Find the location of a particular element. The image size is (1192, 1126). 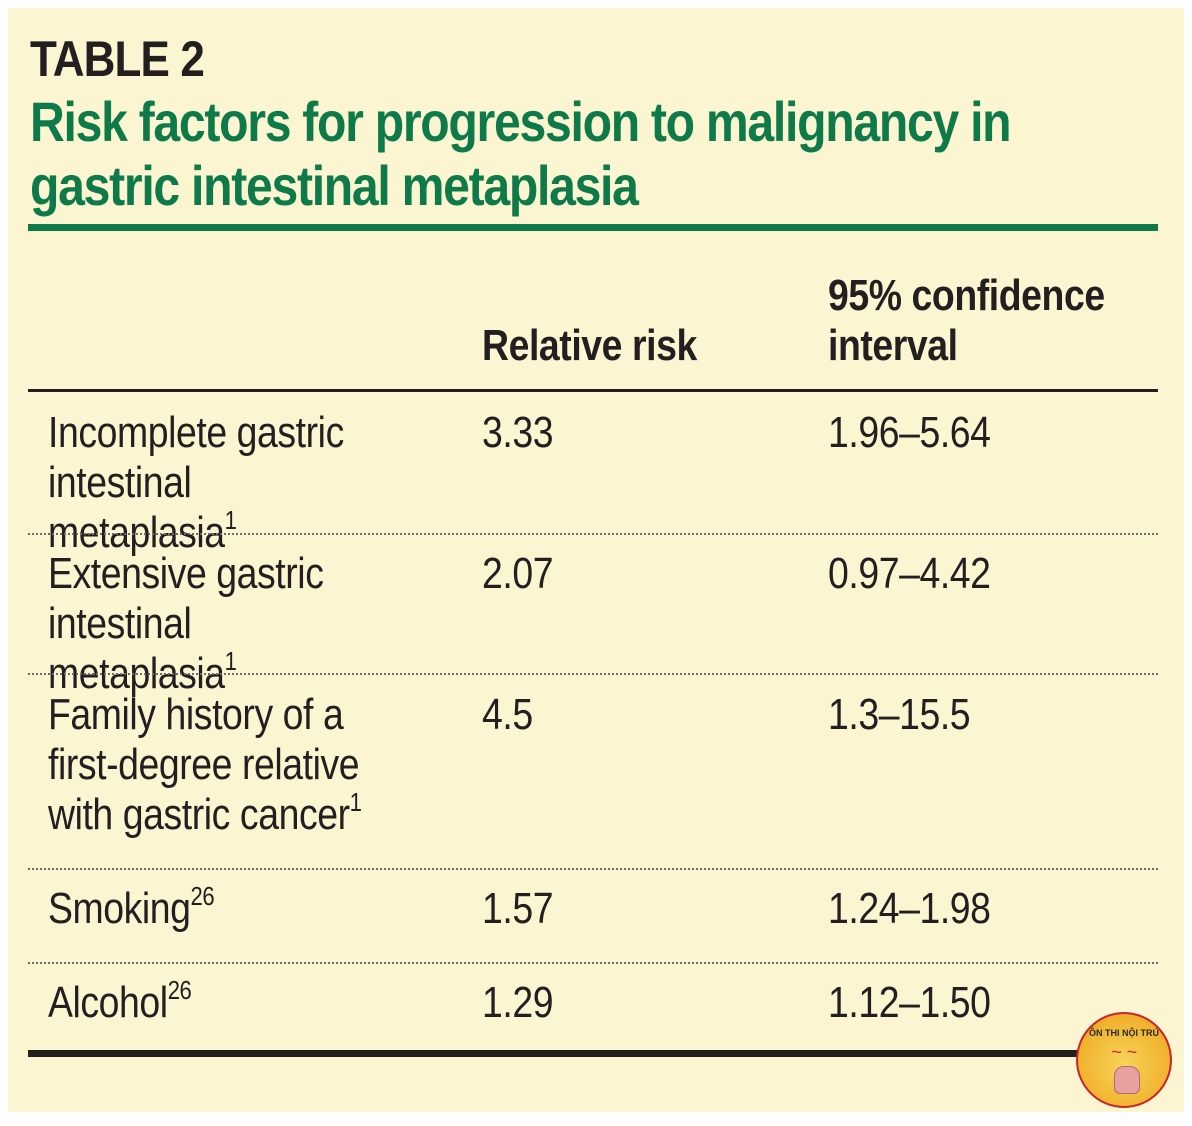

table-row-relative-risk: 2.07 is located at coordinates (518, 573).